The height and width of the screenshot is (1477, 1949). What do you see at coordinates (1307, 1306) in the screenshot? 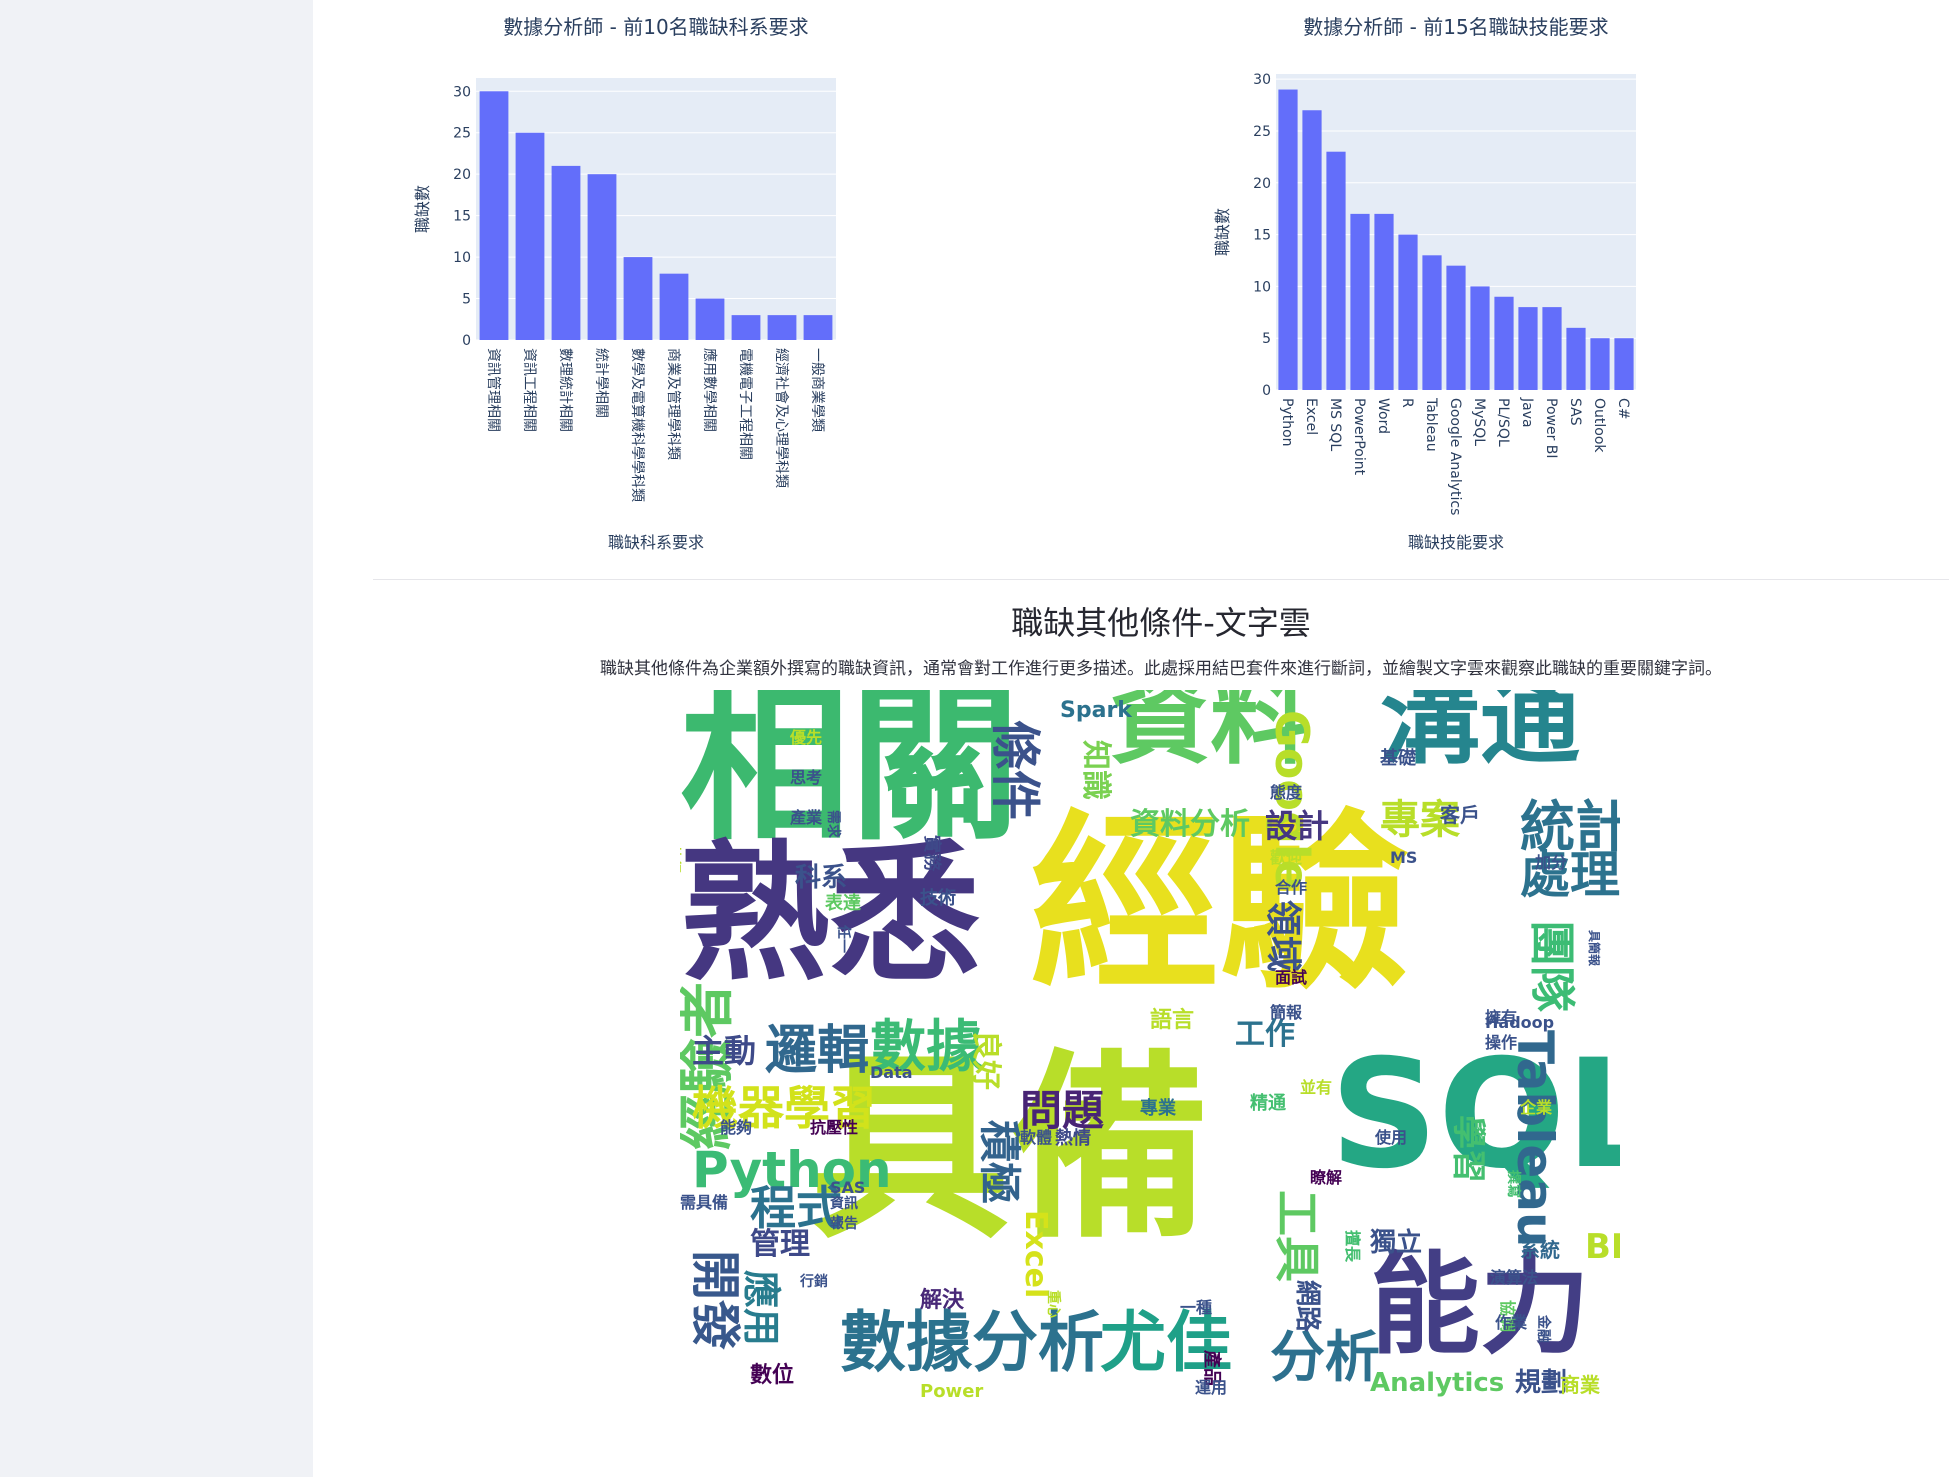
I see `wordcloud-word: 網路` at bounding box center [1307, 1306].